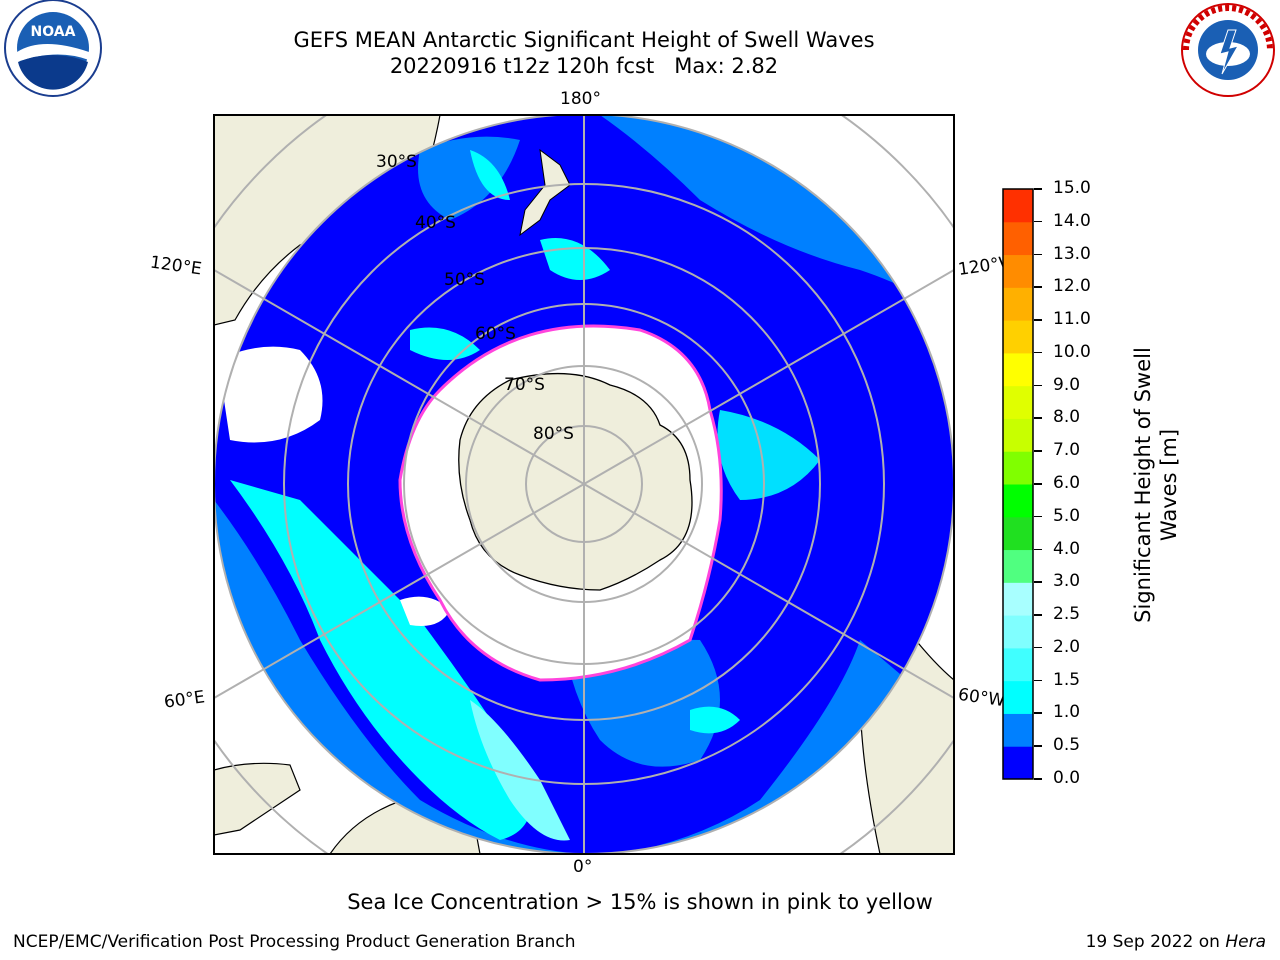 The height and width of the screenshot is (960, 1280). What do you see at coordinates (1072, 351) in the screenshot?
I see `colorbar-tick-label: 10.0` at bounding box center [1072, 351].